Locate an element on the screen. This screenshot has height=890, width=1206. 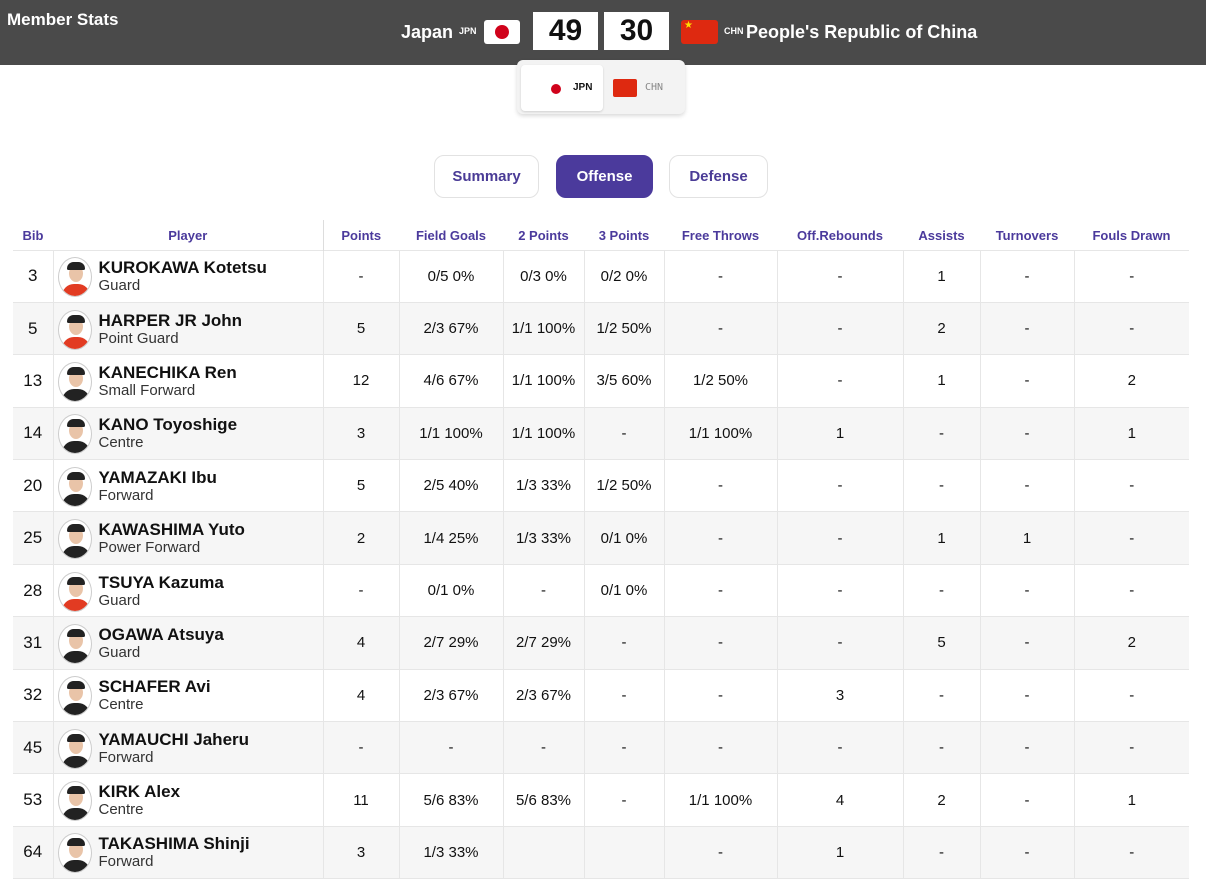
player-name: KANO Toyoshige is located at coordinates (168, 425).